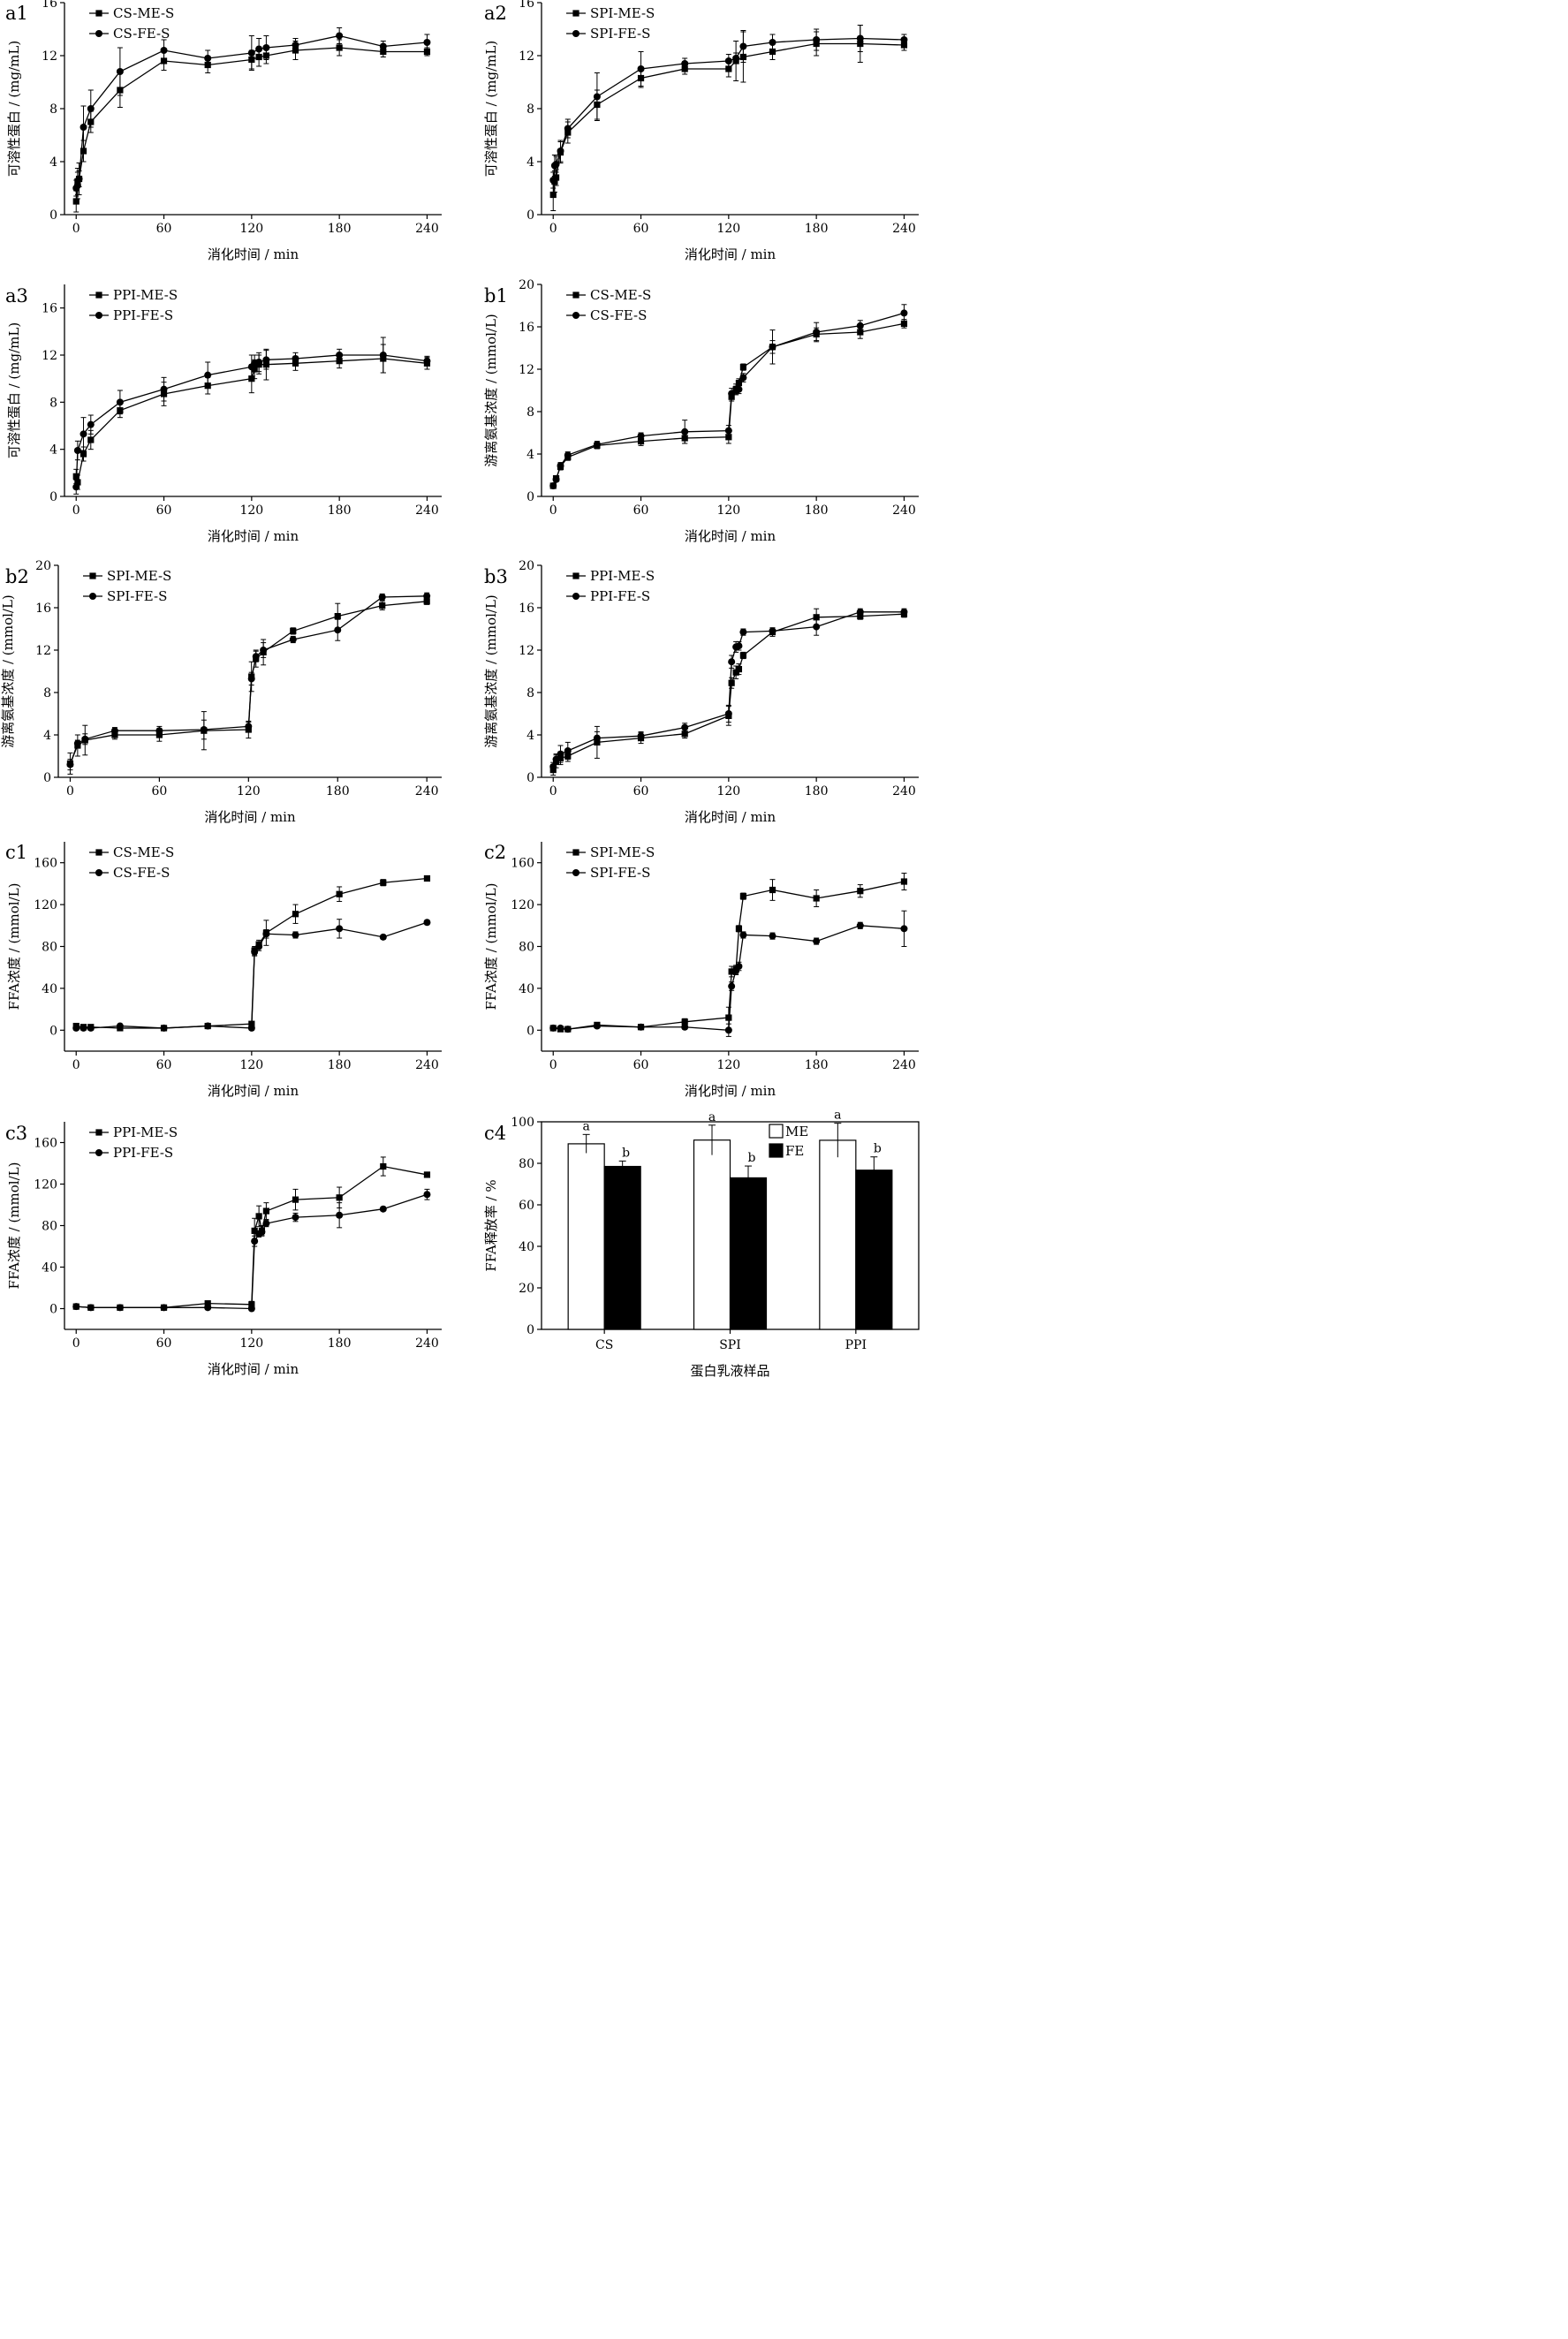  Describe the element at coordinates (496, 576) in the screenshot. I see `panel-label: b3` at that location.